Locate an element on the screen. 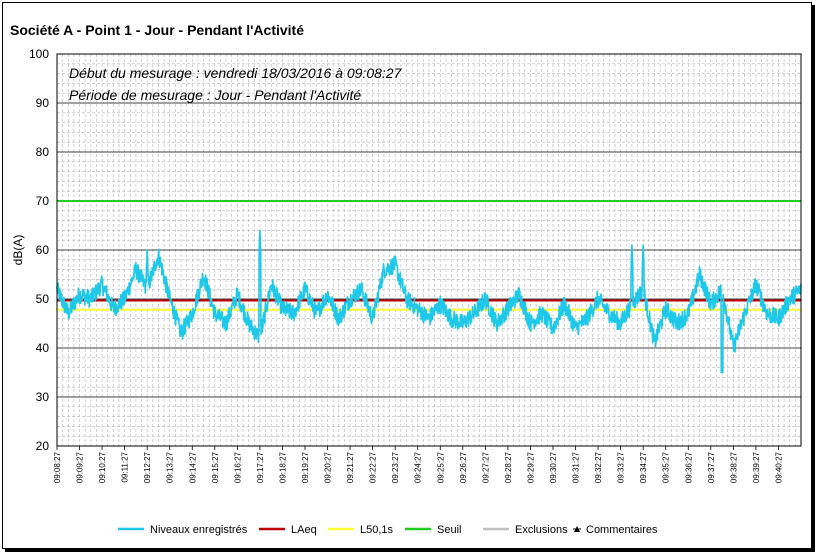 The image size is (815, 553). x-tick-label: 09:19:27 is located at coordinates (305, 467).